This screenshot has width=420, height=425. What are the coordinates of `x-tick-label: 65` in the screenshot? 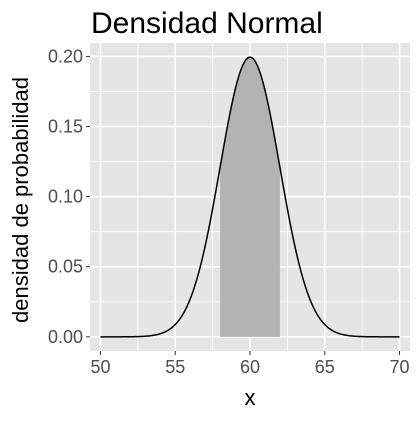 It's located at (325, 367).